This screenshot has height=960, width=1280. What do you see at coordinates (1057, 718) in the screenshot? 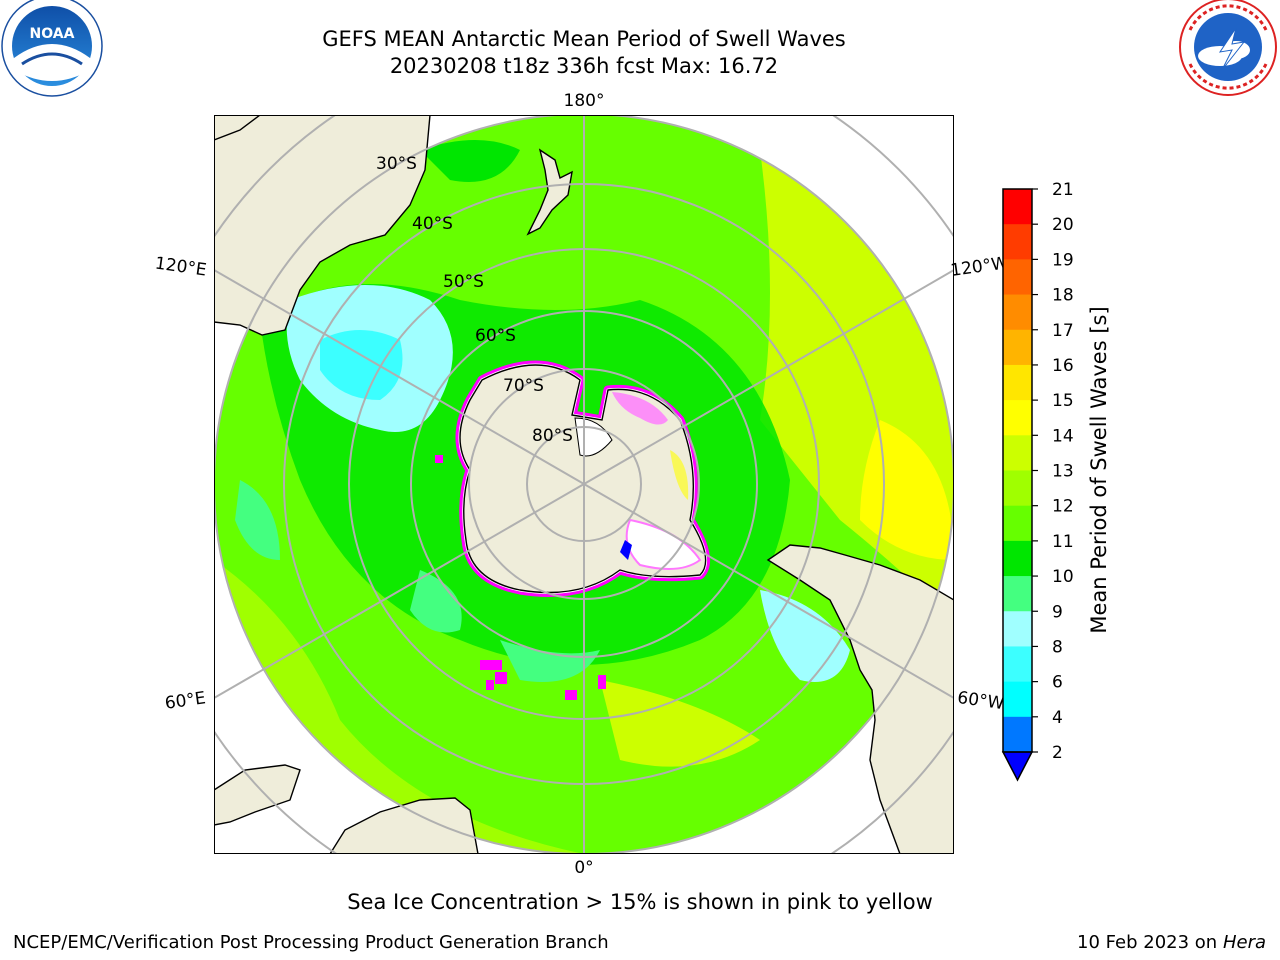
I see `colorbar-tick-label: 4` at bounding box center [1057, 718].